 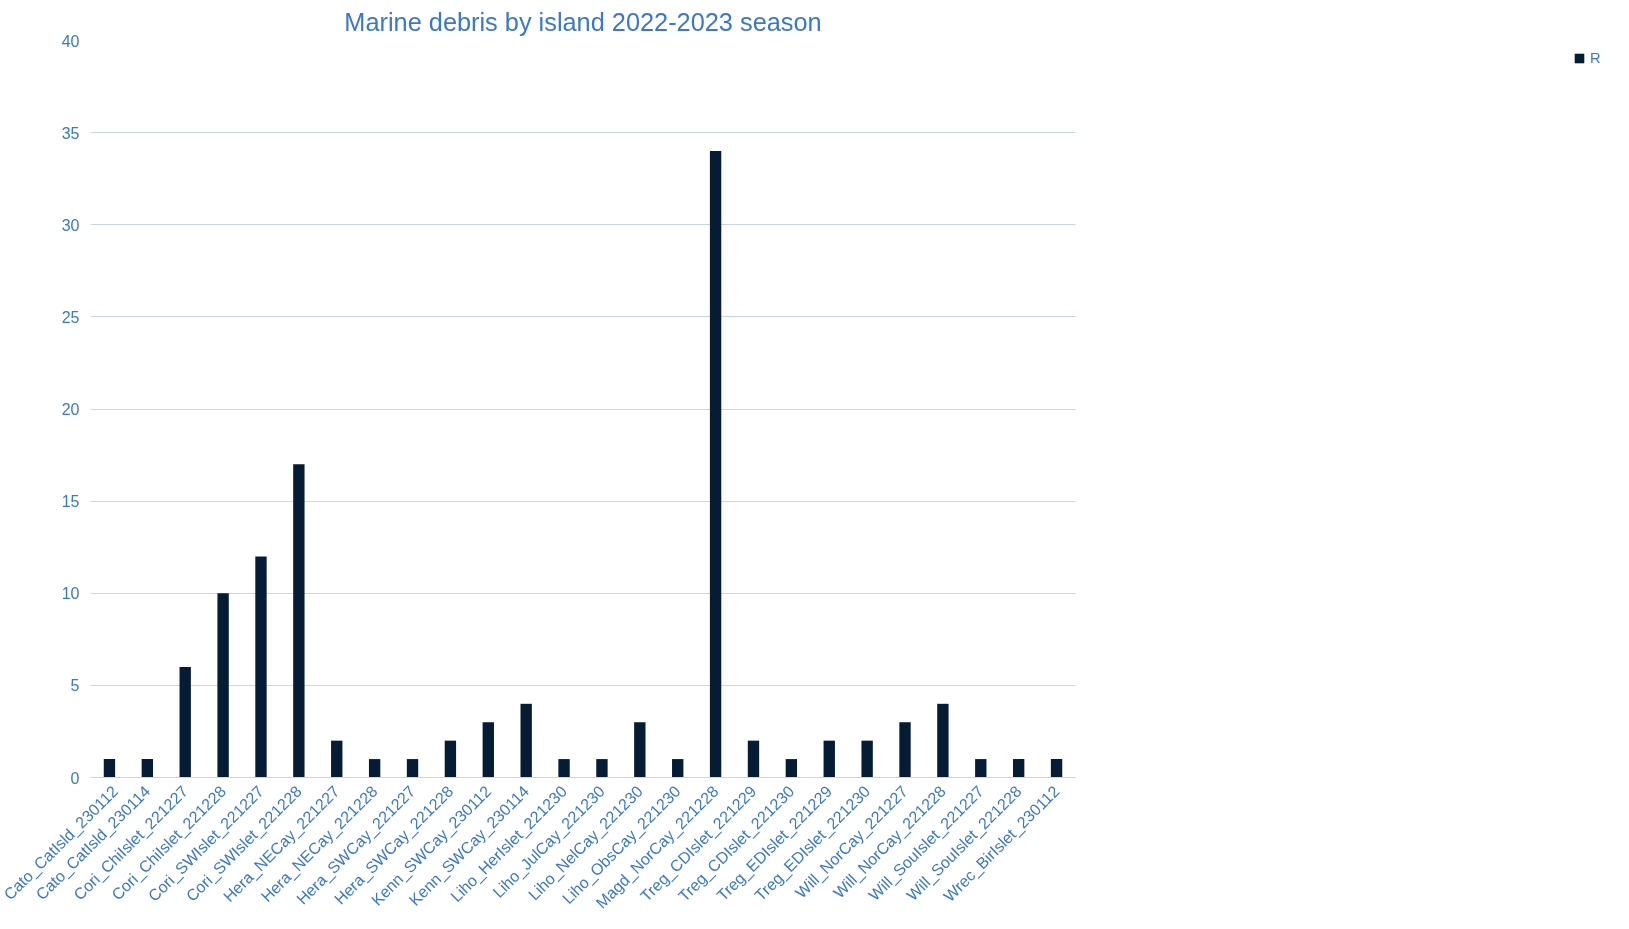 What do you see at coordinates (1596, 58) in the screenshot?
I see `legend-label: R` at bounding box center [1596, 58].